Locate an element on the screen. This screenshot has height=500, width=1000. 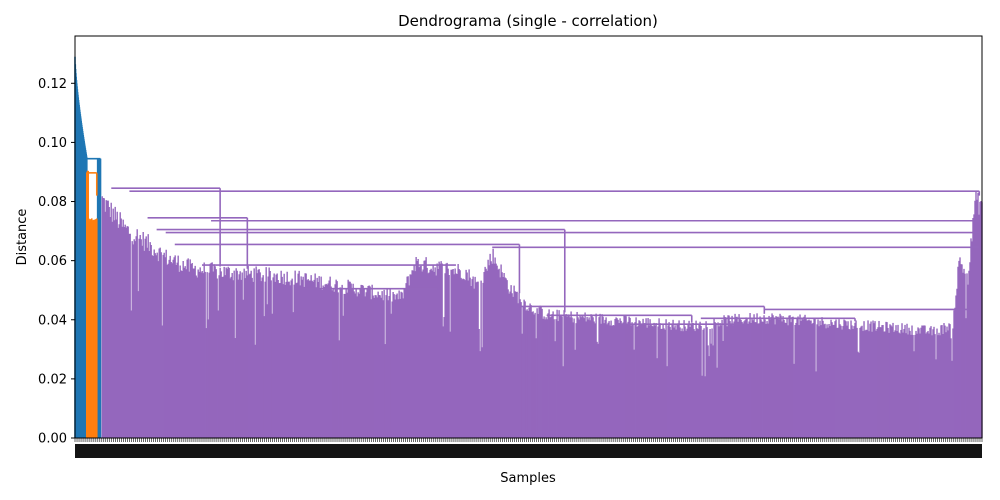
chart-title: Dendrograma (single - correlation) is located at coordinates (528, 21).